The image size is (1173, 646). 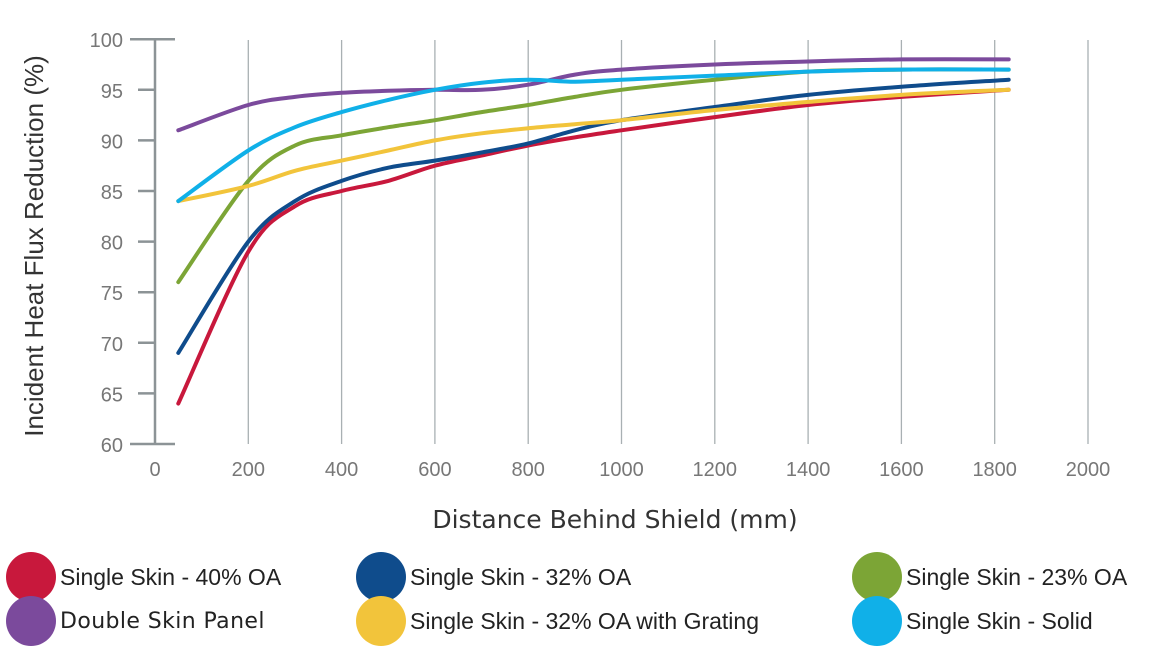 I want to click on y-tick-label-90: 90, so click(x=112, y=142).